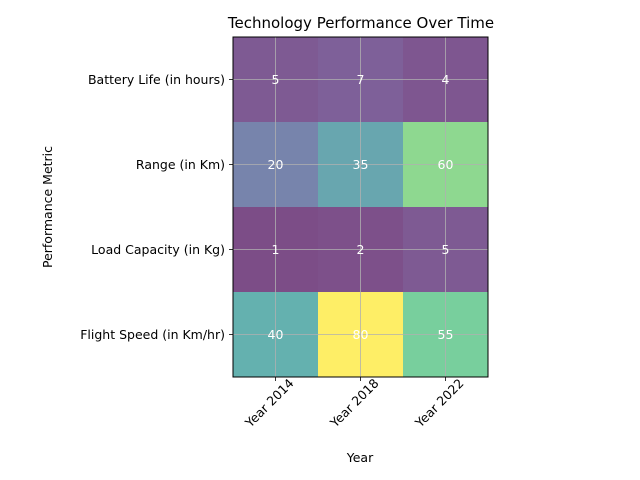 Image resolution: width=640 pixels, height=480 pixels. What do you see at coordinates (361, 249) in the screenshot?
I see `cell-value-label: 2` at bounding box center [361, 249].